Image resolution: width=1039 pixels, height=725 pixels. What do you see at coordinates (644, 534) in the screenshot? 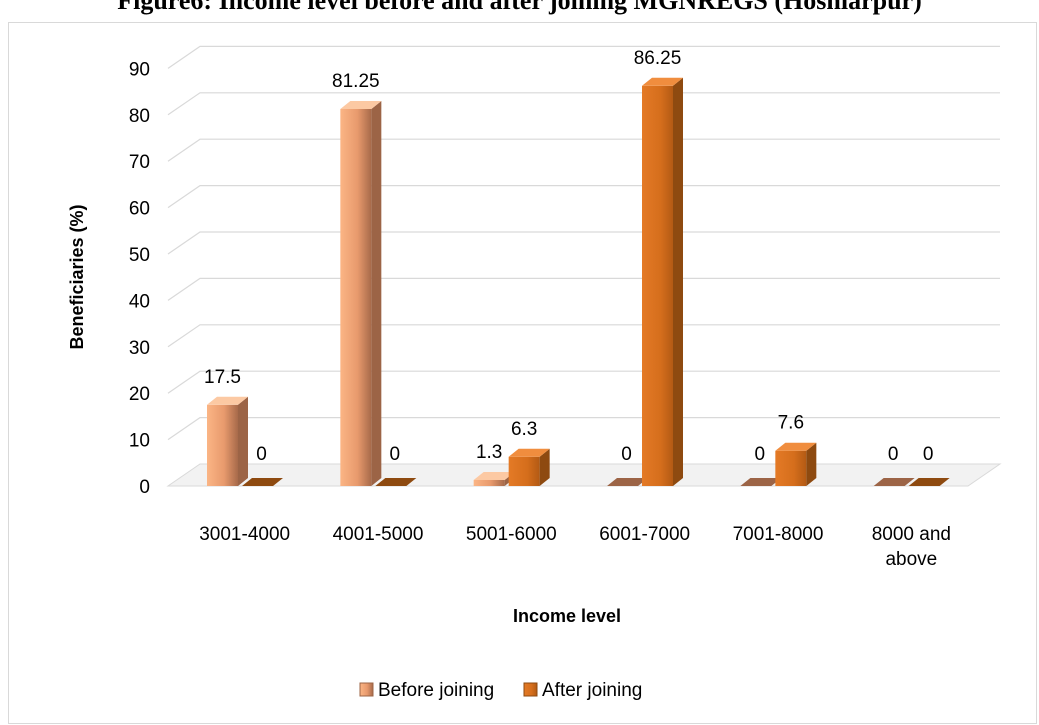
I see `x-tick-label: 6001-7000` at bounding box center [644, 534].